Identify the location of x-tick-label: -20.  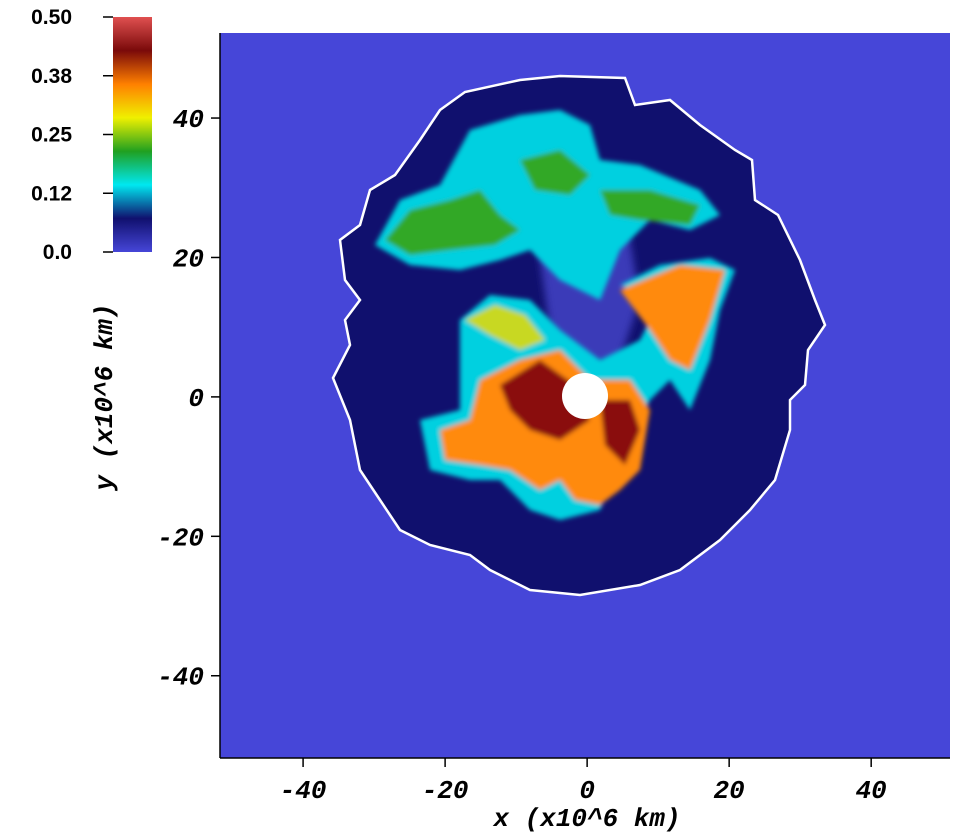
(445, 791).